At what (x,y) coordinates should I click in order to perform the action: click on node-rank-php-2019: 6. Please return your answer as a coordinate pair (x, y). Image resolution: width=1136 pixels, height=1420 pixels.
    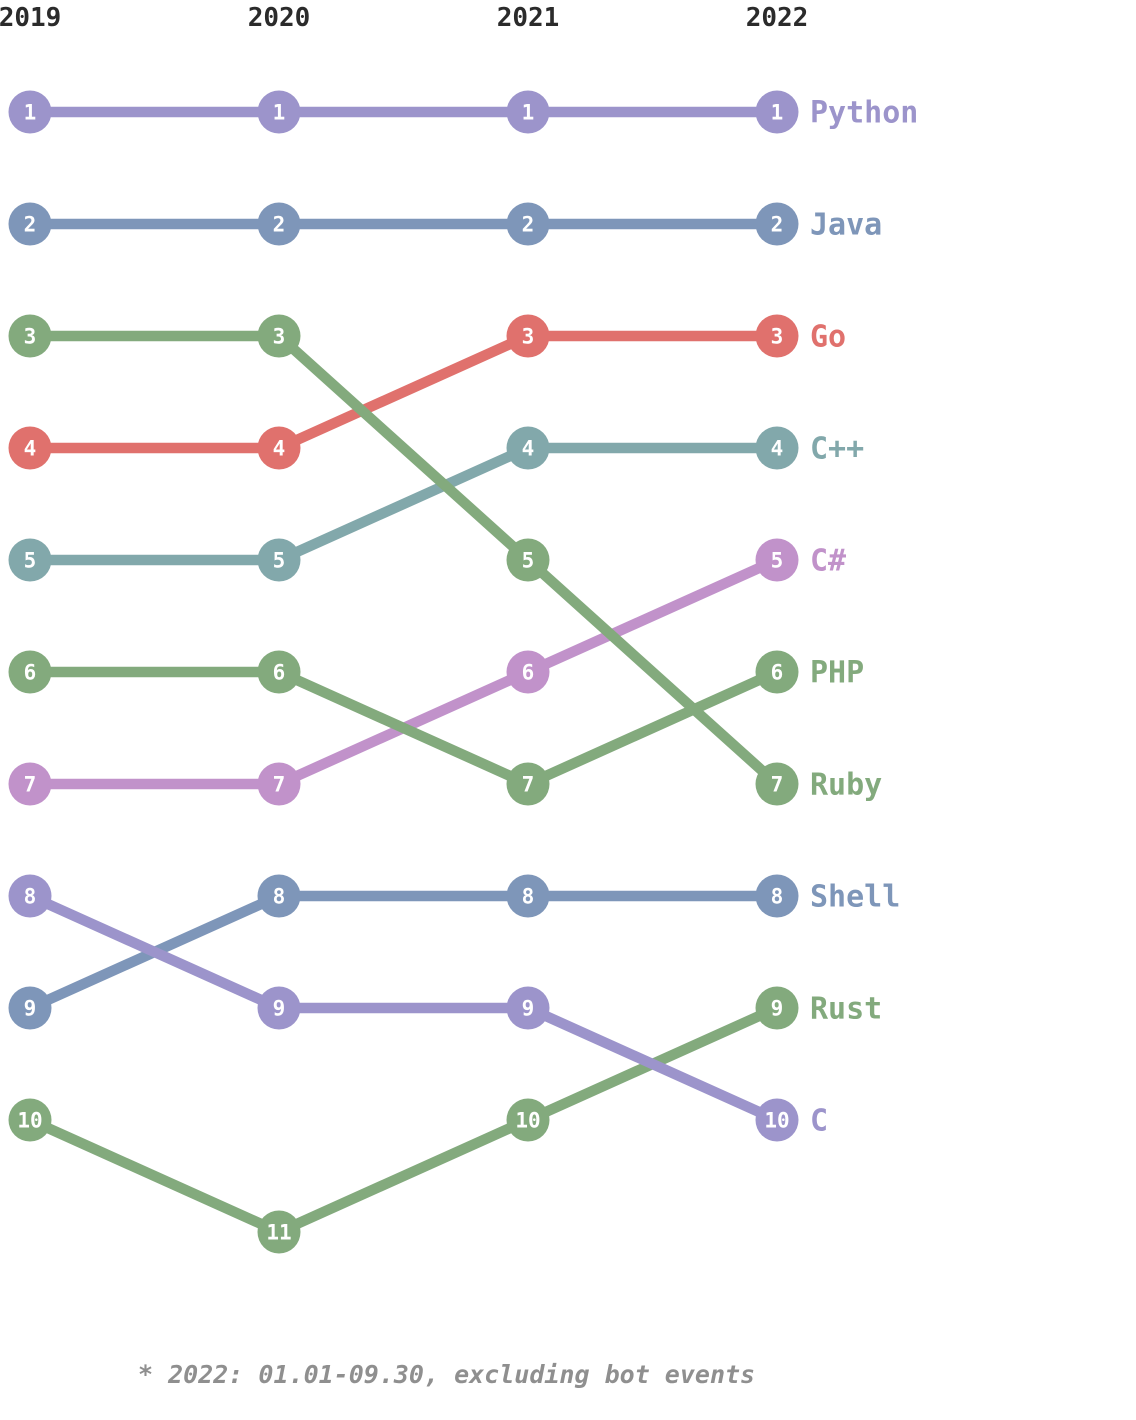
    Looking at the image, I should click on (30, 673).